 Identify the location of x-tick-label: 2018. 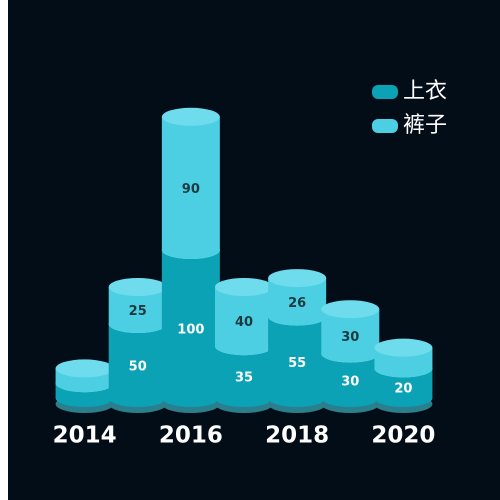
(297, 436).